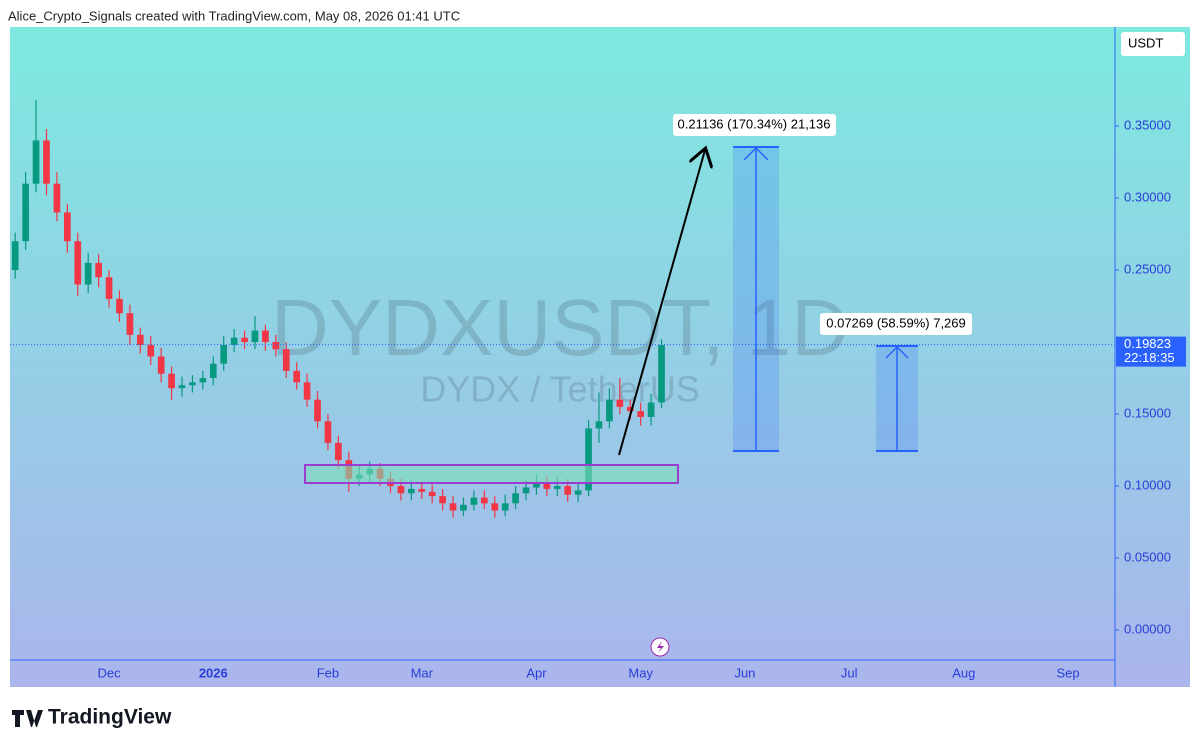 The width and height of the screenshot is (1200, 752). Describe the element at coordinates (1147, 125) in the screenshot. I see `y-tick-label: 0.35000` at that location.